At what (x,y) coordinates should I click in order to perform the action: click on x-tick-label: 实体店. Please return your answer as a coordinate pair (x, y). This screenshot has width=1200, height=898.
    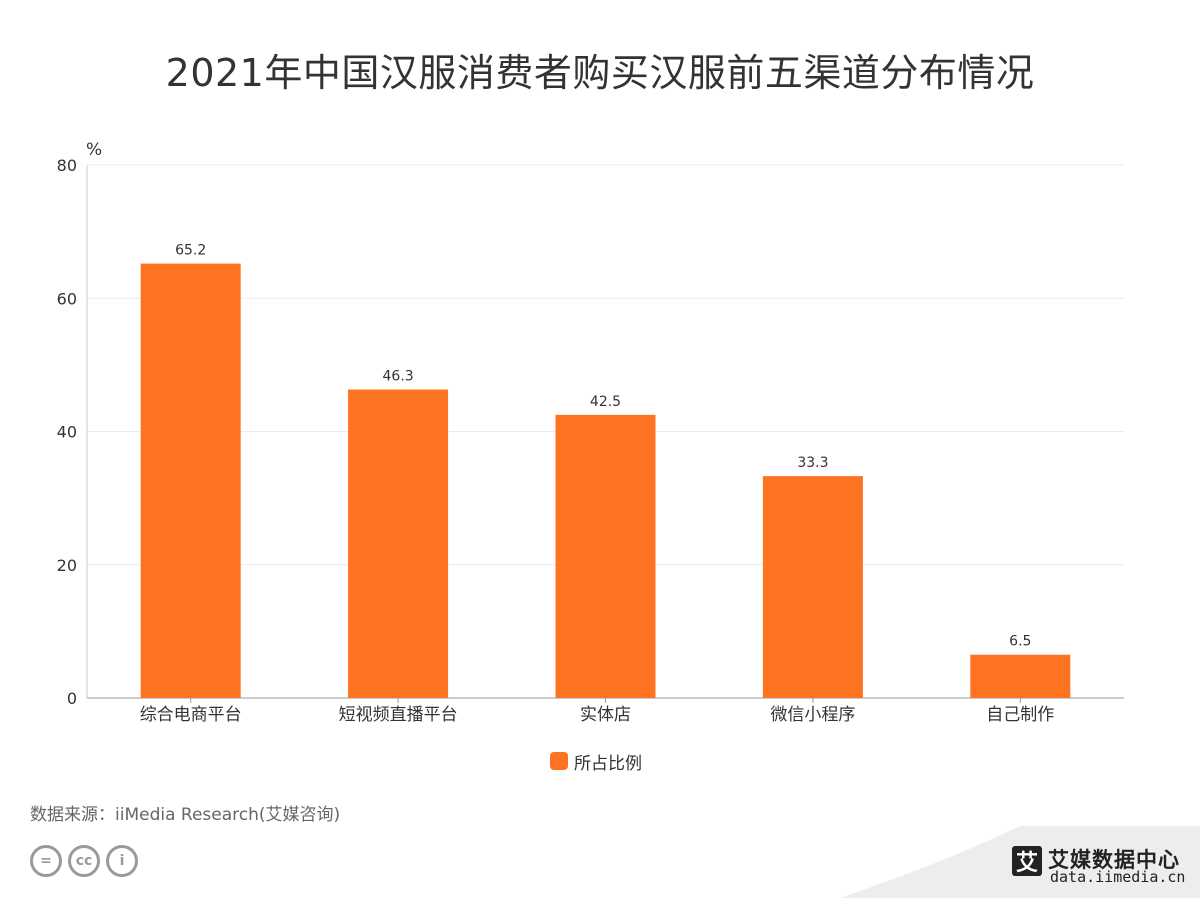
    Looking at the image, I should click on (605, 715).